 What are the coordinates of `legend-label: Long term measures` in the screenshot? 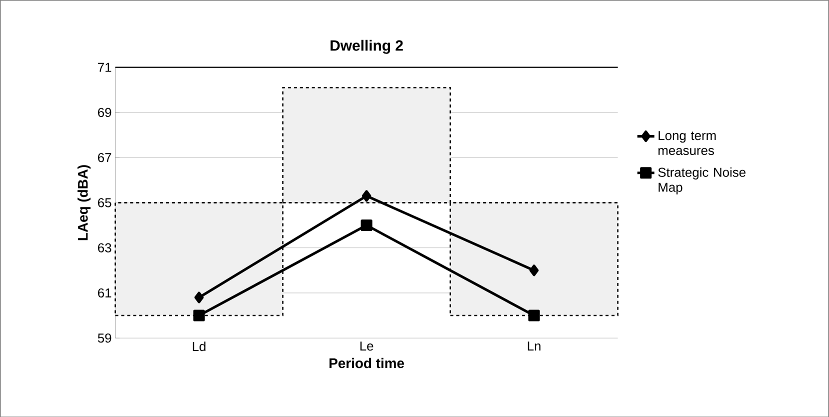 It's located at (687, 142).